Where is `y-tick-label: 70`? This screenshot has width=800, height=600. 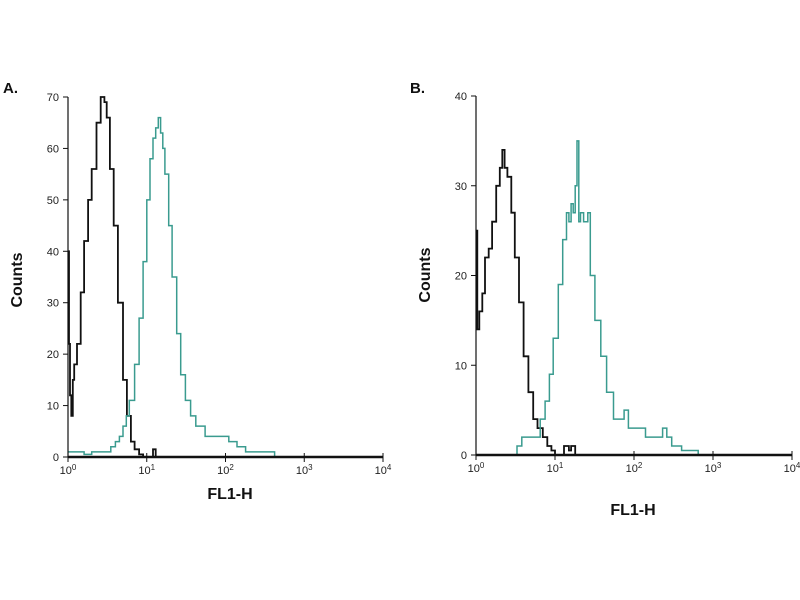 y-tick-label: 70 is located at coordinates (53, 98).